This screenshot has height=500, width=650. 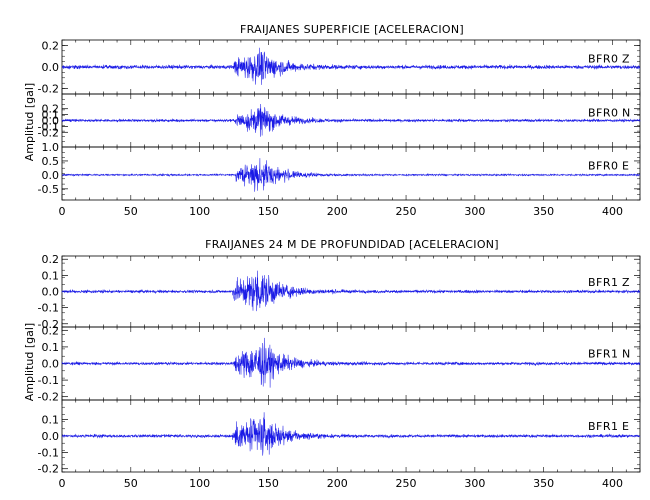 I want to click on trace-bfr0-e, so click(x=351, y=175).